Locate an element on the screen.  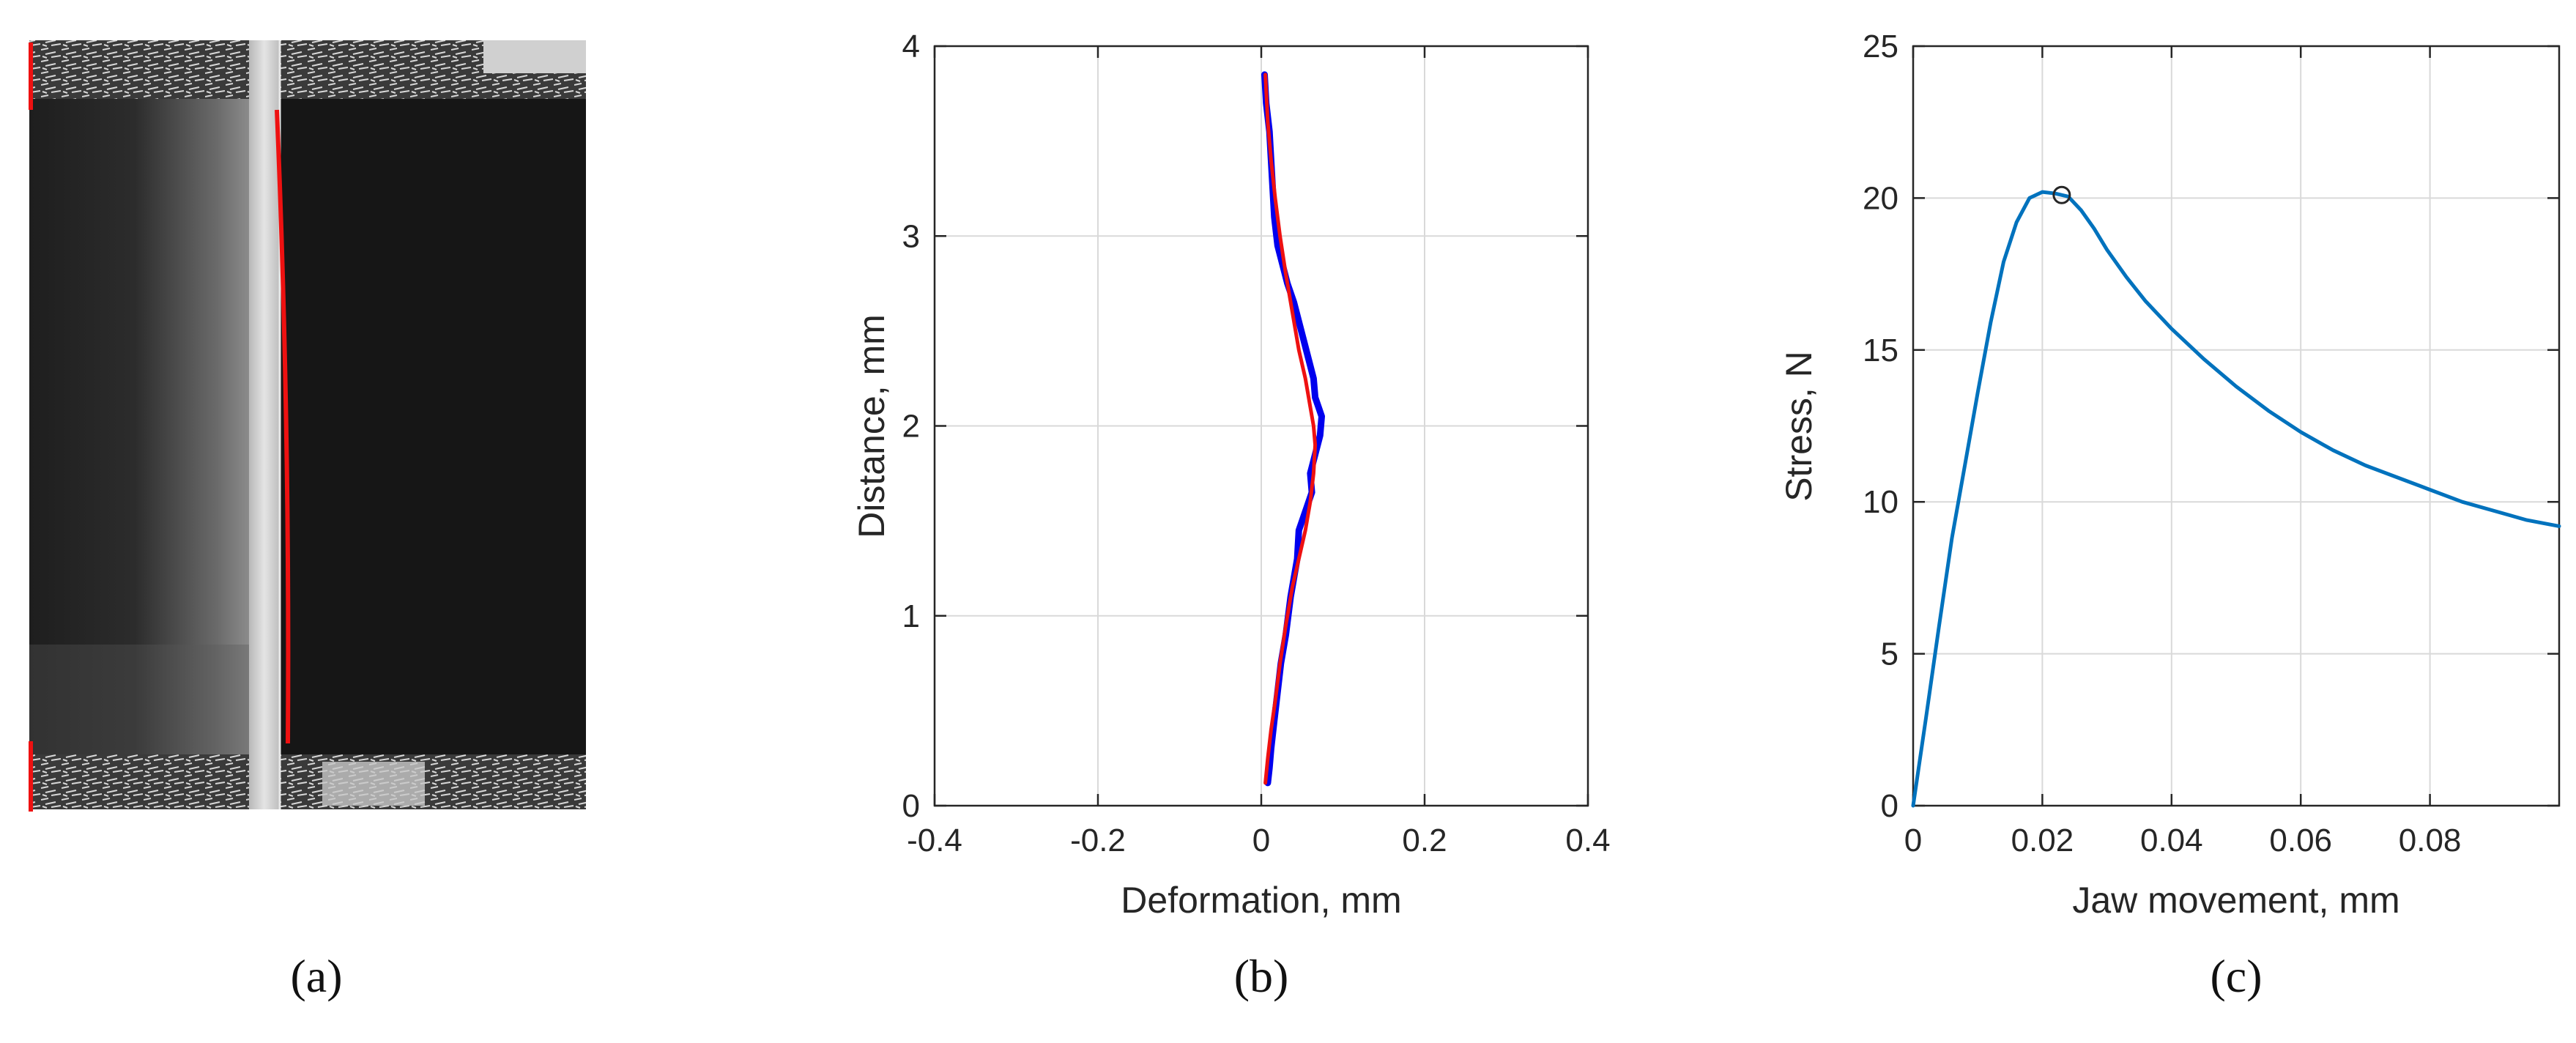
stress-x-tick-label: 0.02 is located at coordinates (2042, 840).